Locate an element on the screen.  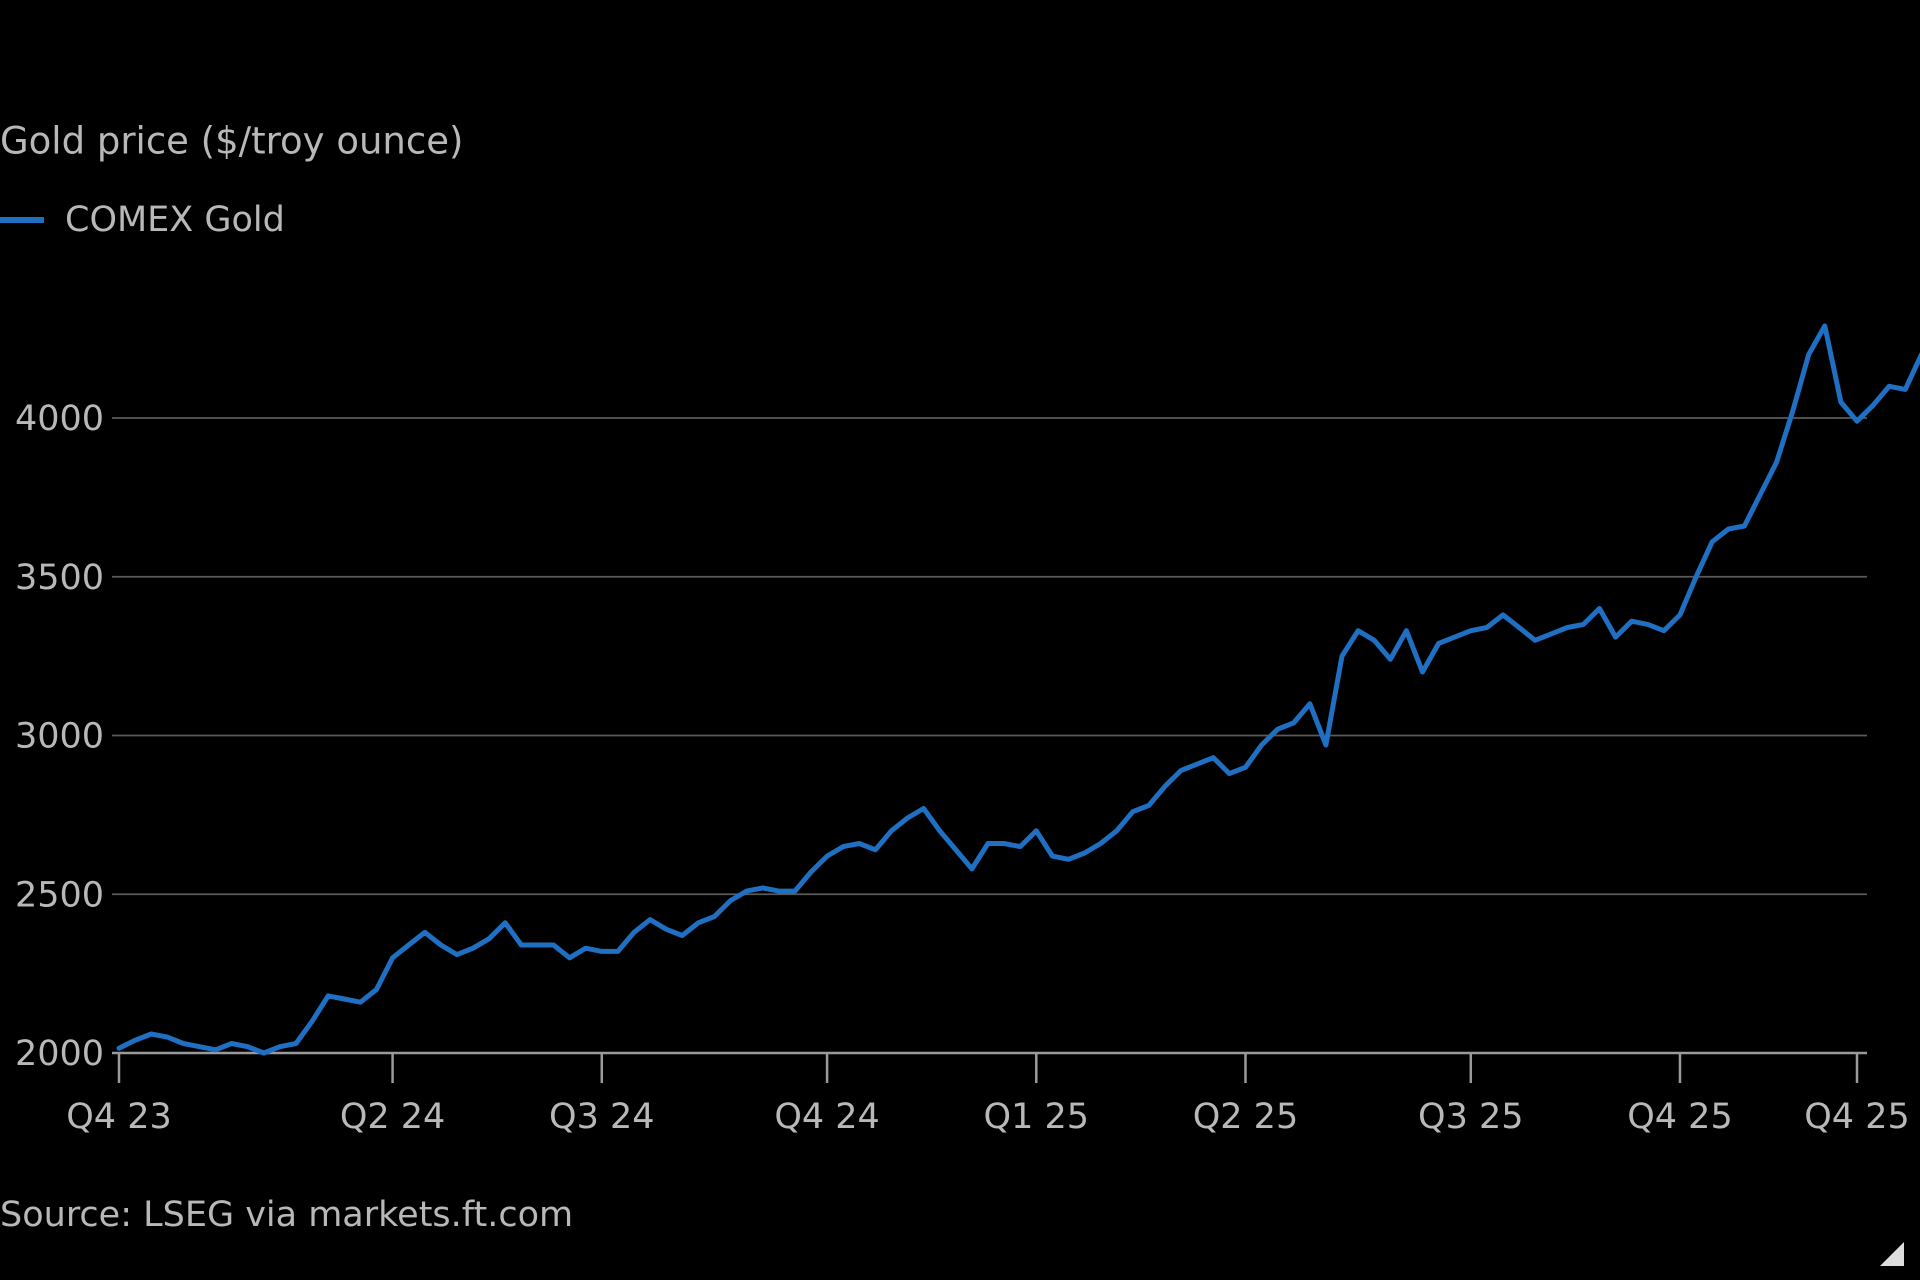
chart-title: Gold price ($/troy ounce) is located at coordinates (231, 141).